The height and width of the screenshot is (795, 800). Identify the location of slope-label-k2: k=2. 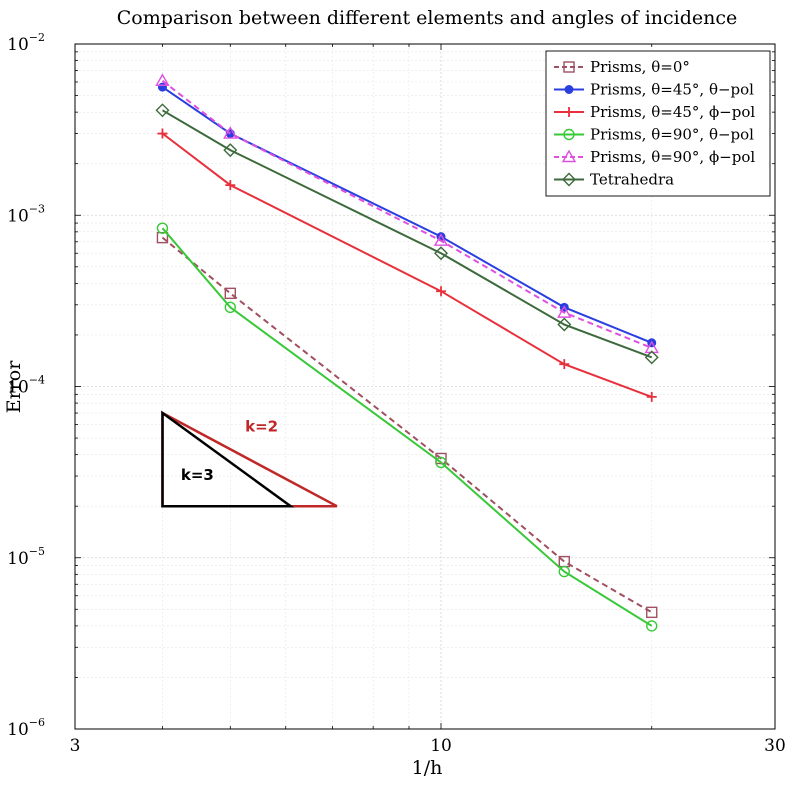
(261, 427).